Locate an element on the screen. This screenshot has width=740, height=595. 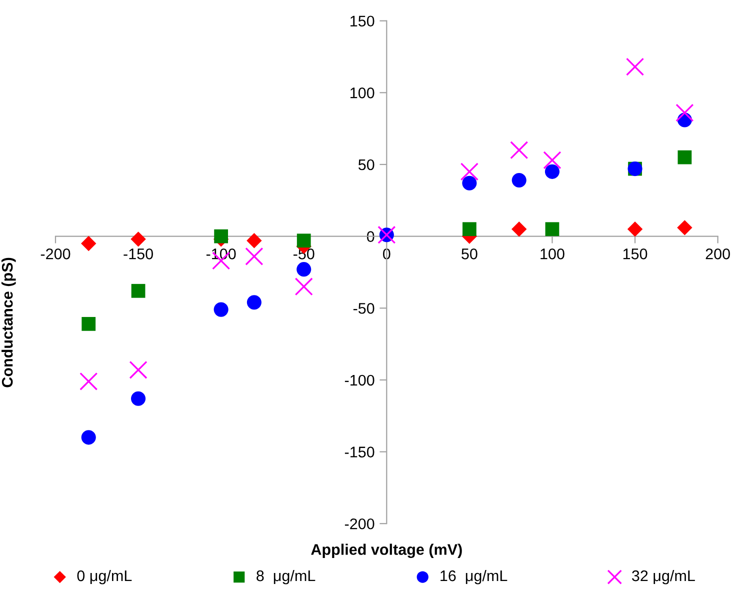
x-tick-label: -150 is located at coordinates (138, 254).